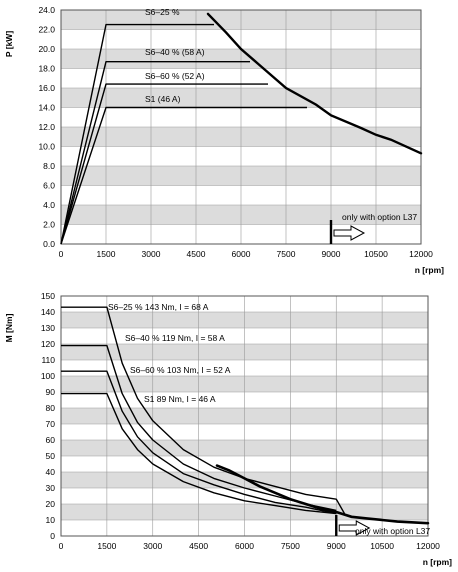  Describe the element at coordinates (46, 10) in the screenshot. I see `y-tick-label: 24.0` at that location.